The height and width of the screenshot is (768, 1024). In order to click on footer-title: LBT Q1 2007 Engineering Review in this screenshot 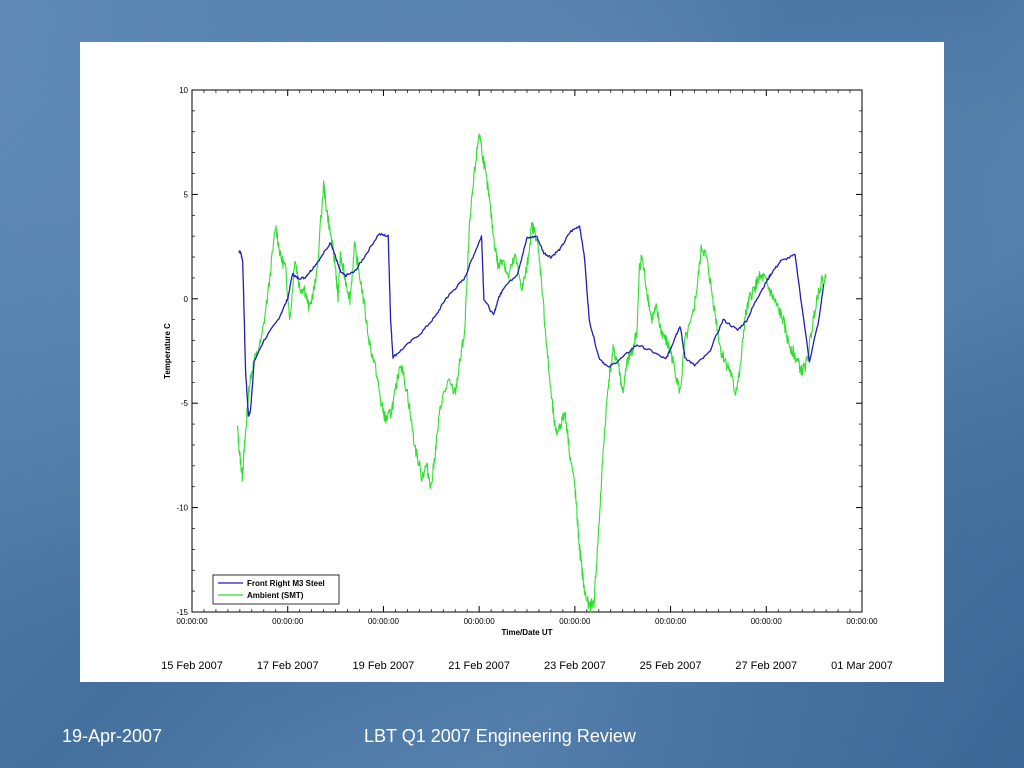, I will do `click(500, 736)`.